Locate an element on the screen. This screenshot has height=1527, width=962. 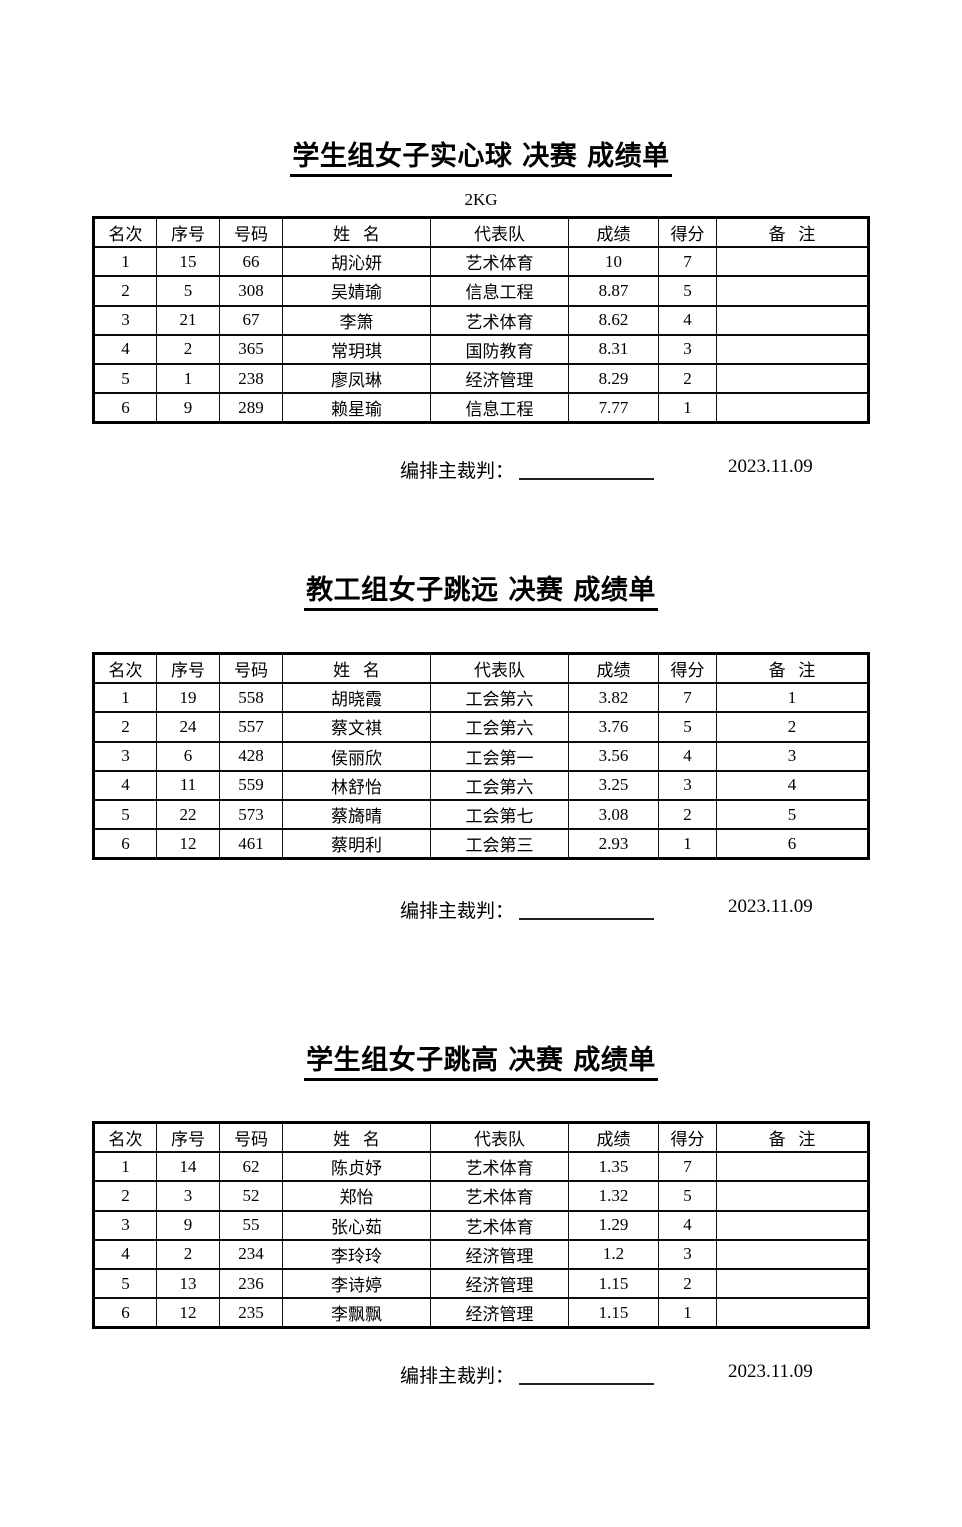
table-cell: 11 is located at coordinates (188, 785).